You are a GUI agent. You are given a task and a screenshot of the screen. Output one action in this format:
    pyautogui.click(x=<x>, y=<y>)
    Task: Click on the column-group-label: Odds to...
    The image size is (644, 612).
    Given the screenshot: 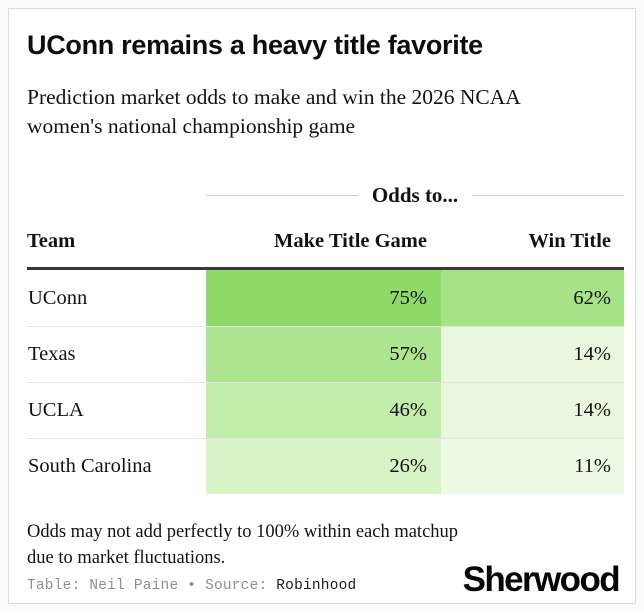 What is the action you would take?
    pyautogui.click(x=415, y=195)
    